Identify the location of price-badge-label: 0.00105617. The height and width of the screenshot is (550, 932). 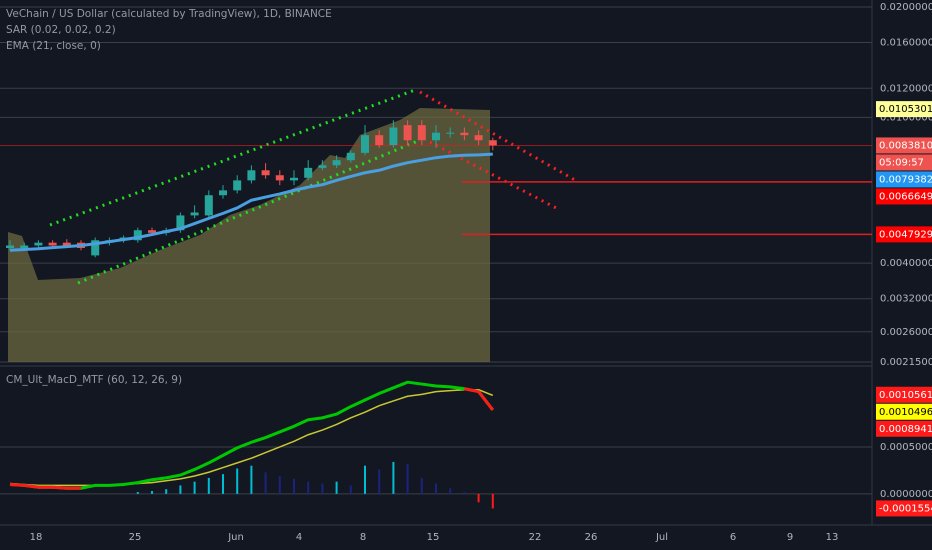
(905, 395).